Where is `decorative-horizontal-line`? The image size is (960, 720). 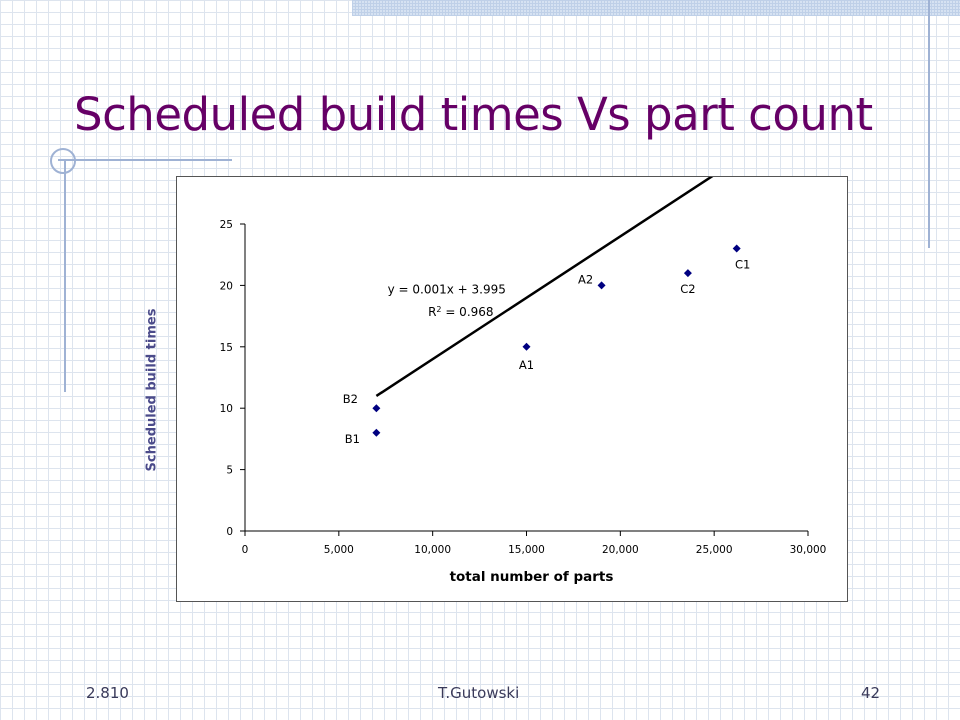 decorative-horizontal-line is located at coordinates (145, 160).